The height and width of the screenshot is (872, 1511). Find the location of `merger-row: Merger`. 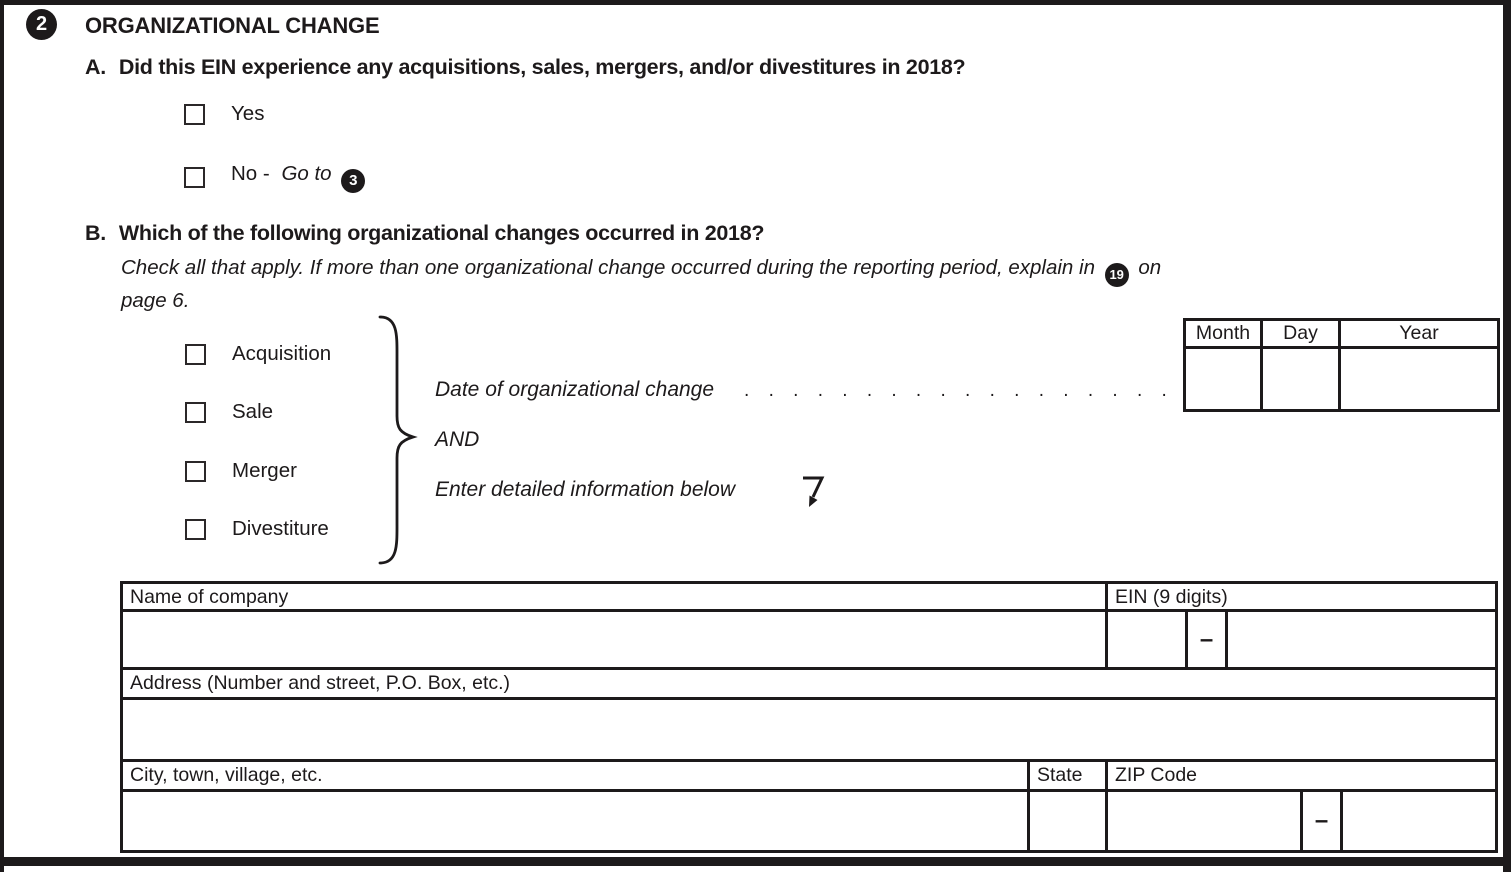

merger-row: Merger is located at coordinates (241, 471).